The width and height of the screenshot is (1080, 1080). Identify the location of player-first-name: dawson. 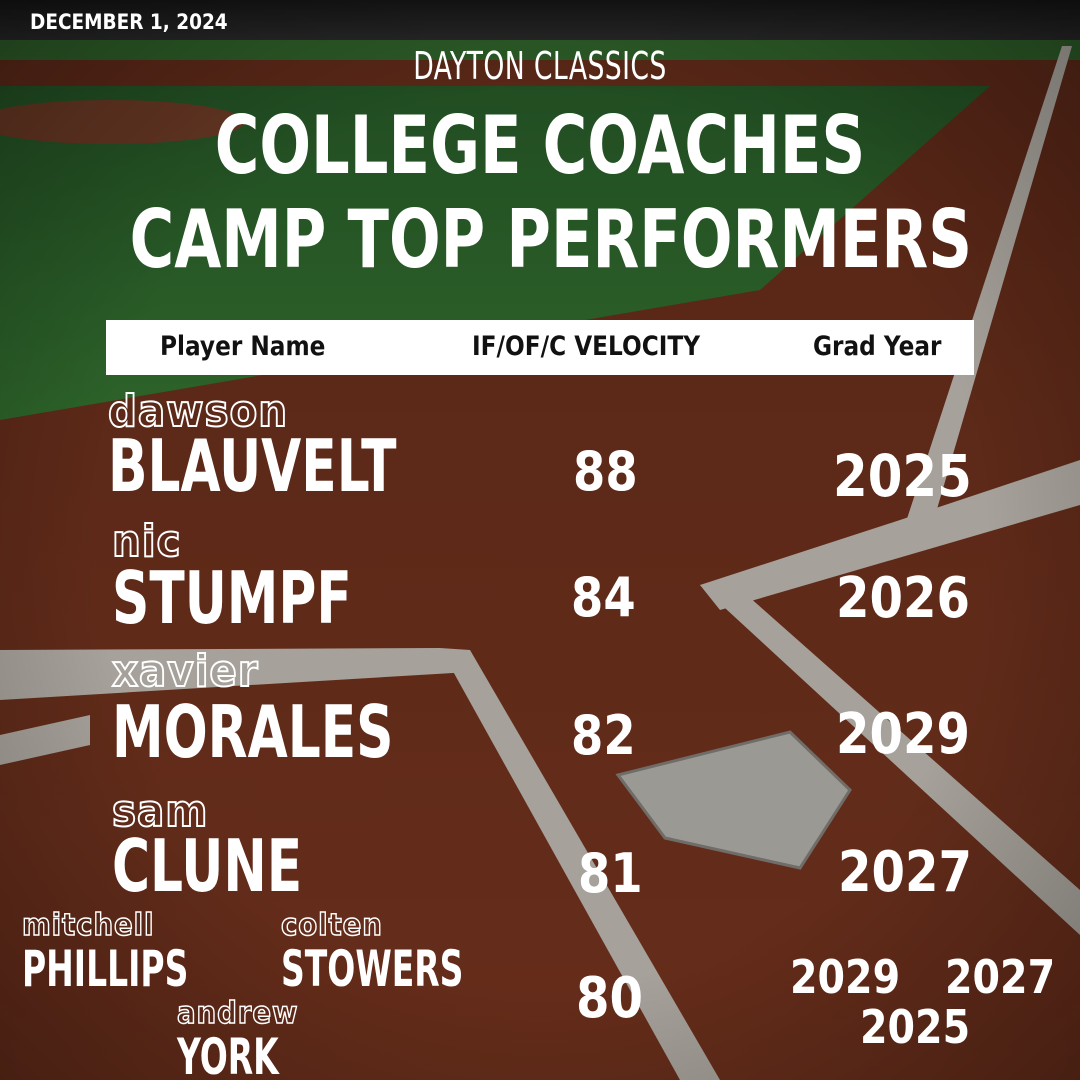
(197, 411).